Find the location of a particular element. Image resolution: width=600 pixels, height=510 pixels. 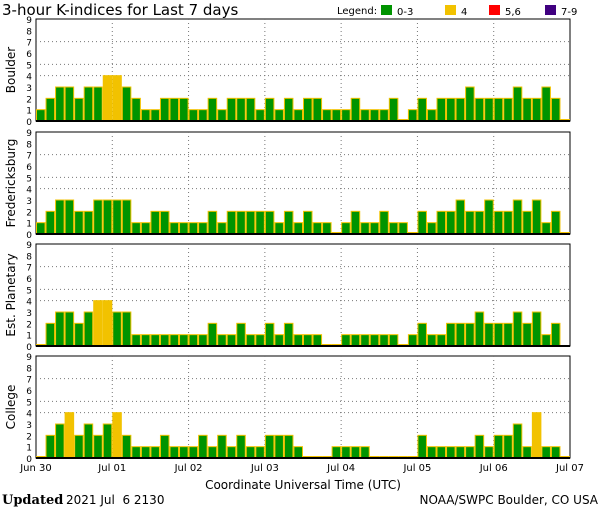

updated-value: 2021 Jul 6 2130 is located at coordinates (115, 500).